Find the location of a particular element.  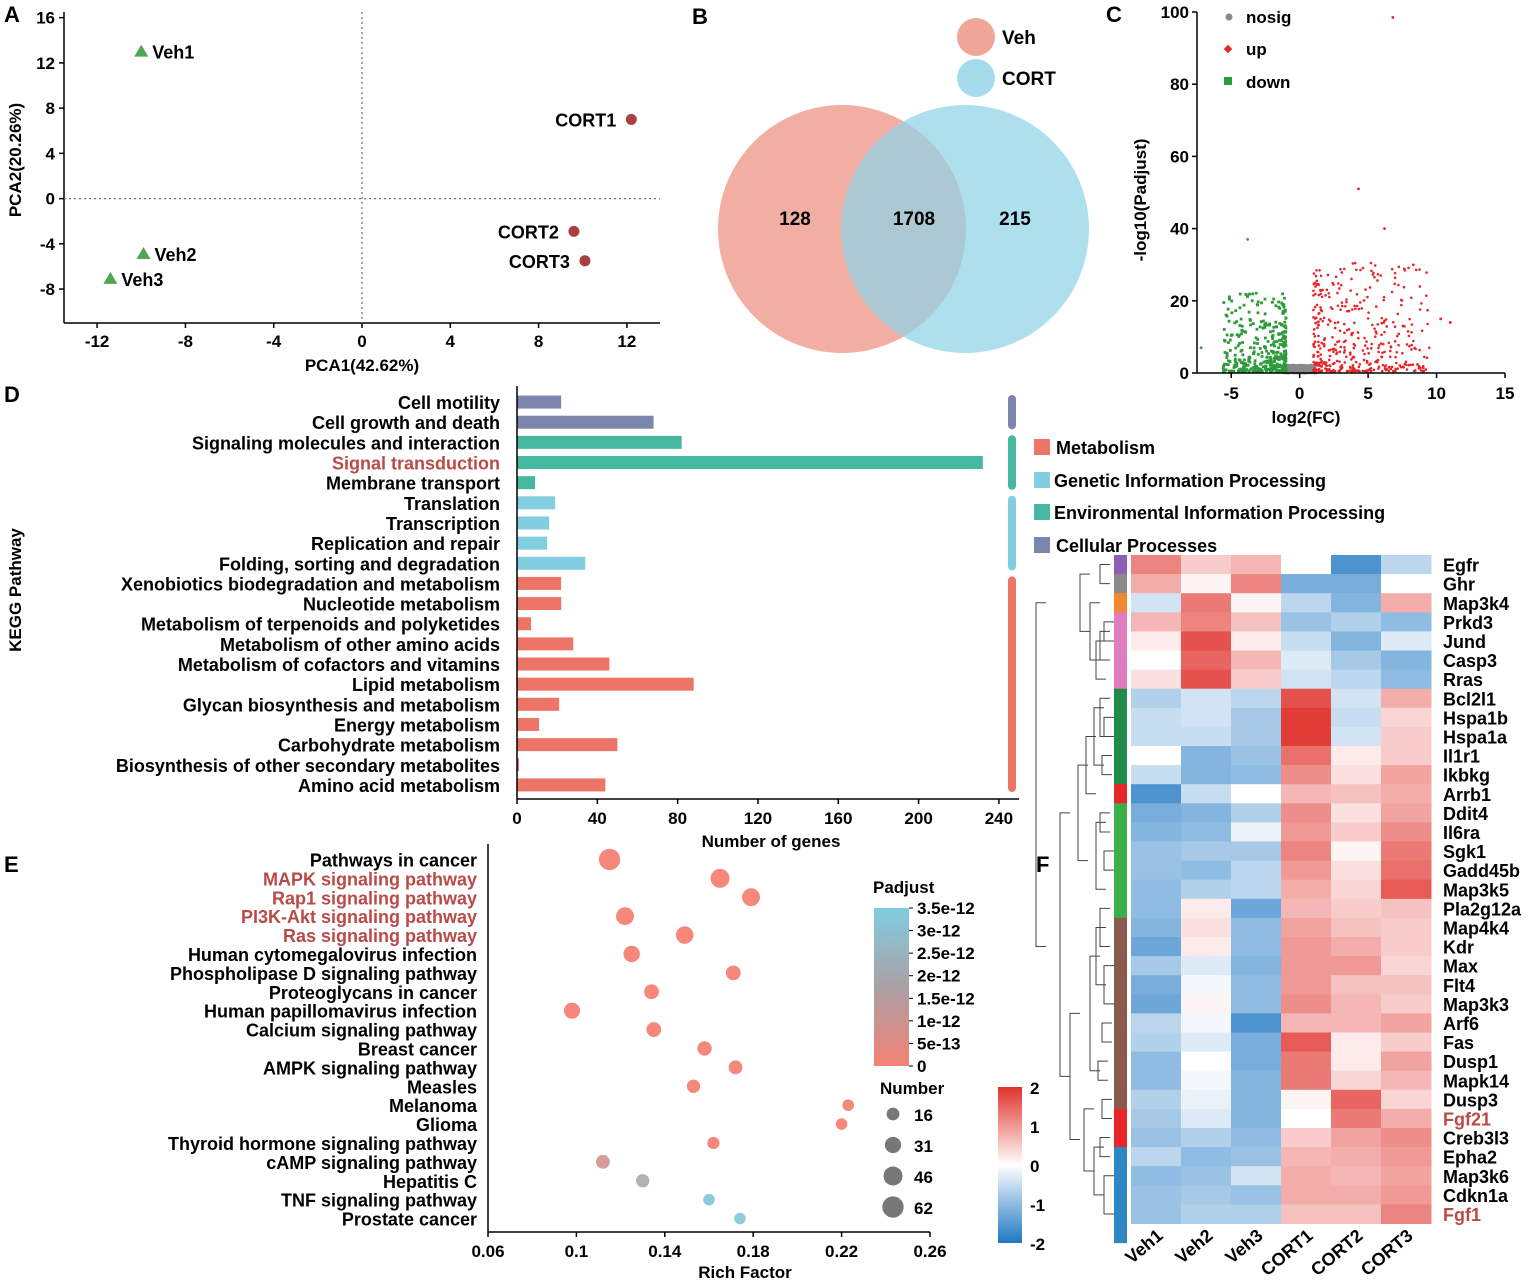

bubble-category-label: Pathways in cancer is located at coordinates (393, 860).